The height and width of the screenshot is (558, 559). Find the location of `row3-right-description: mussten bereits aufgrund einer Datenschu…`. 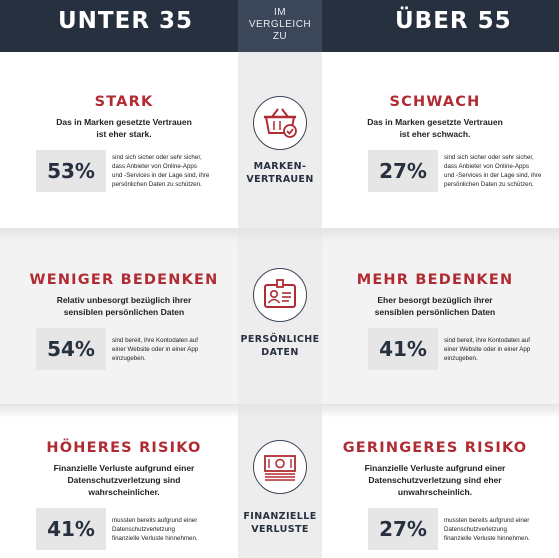

row3-right-description: mussten bereits aufgrund einer Datenschu… is located at coordinates (501, 529).